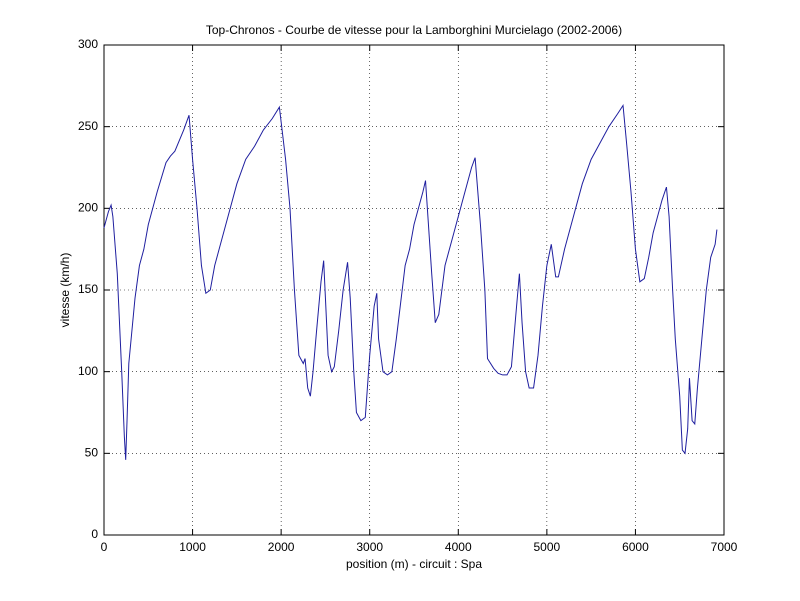 Image resolution: width=800 pixels, height=601 pixels. Describe the element at coordinates (547, 547) in the screenshot. I see `x-tick-label: 5000` at that location.